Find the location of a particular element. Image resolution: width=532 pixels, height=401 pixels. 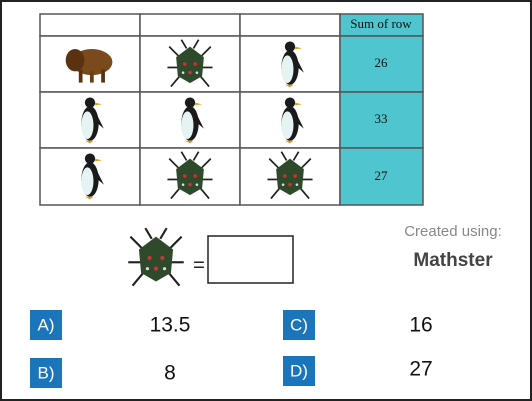

row-sum: 26 is located at coordinates (382, 62).